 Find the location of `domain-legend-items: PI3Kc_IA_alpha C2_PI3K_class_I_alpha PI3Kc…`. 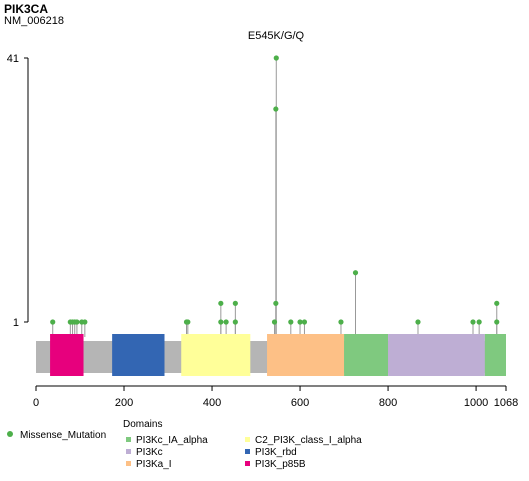

domain-legend-items: PI3Kc_IA_alpha C2_PI3K_class_I_alpha PI3Kc… is located at coordinates (244, 452).